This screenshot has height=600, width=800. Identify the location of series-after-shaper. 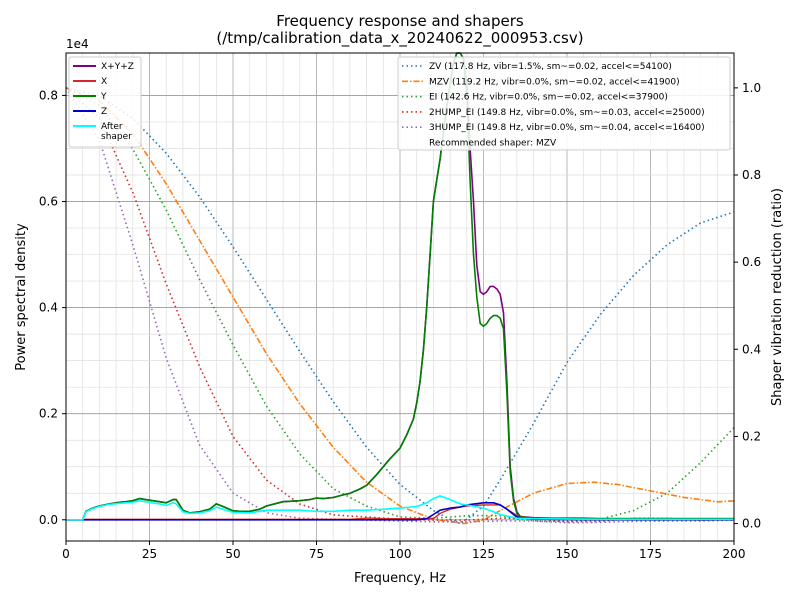
(400, 508).